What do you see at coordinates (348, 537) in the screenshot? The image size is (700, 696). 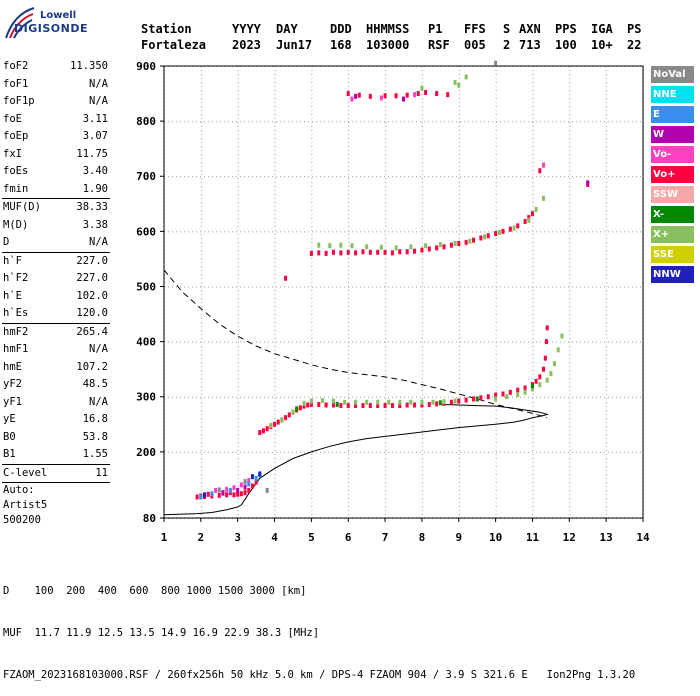 I see `x-tick-label: 6` at bounding box center [348, 537].